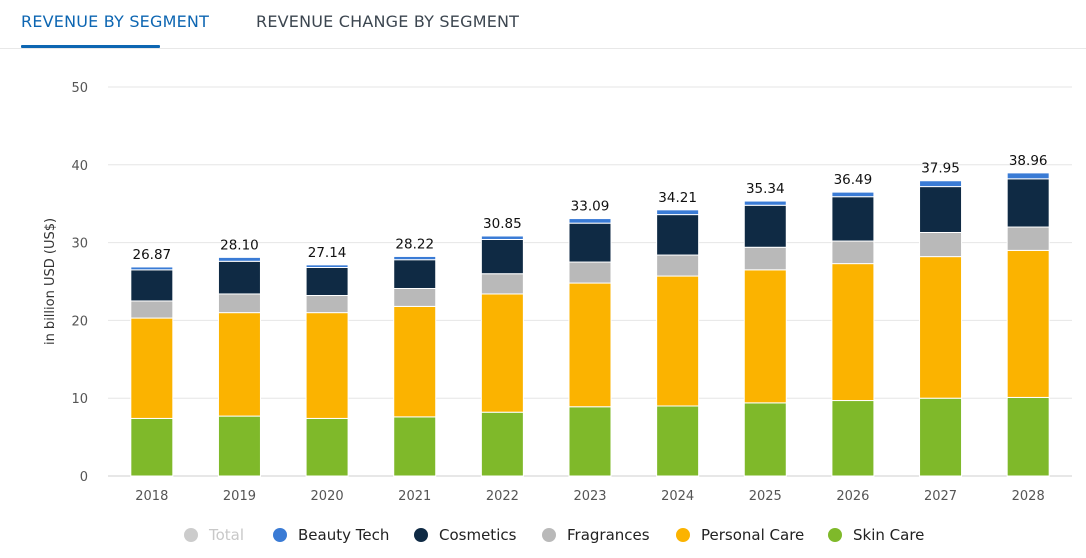 Image resolution: width=1086 pixels, height=558 pixels. I want to click on y-axis-label: in billion USD (US$), so click(50, 281).